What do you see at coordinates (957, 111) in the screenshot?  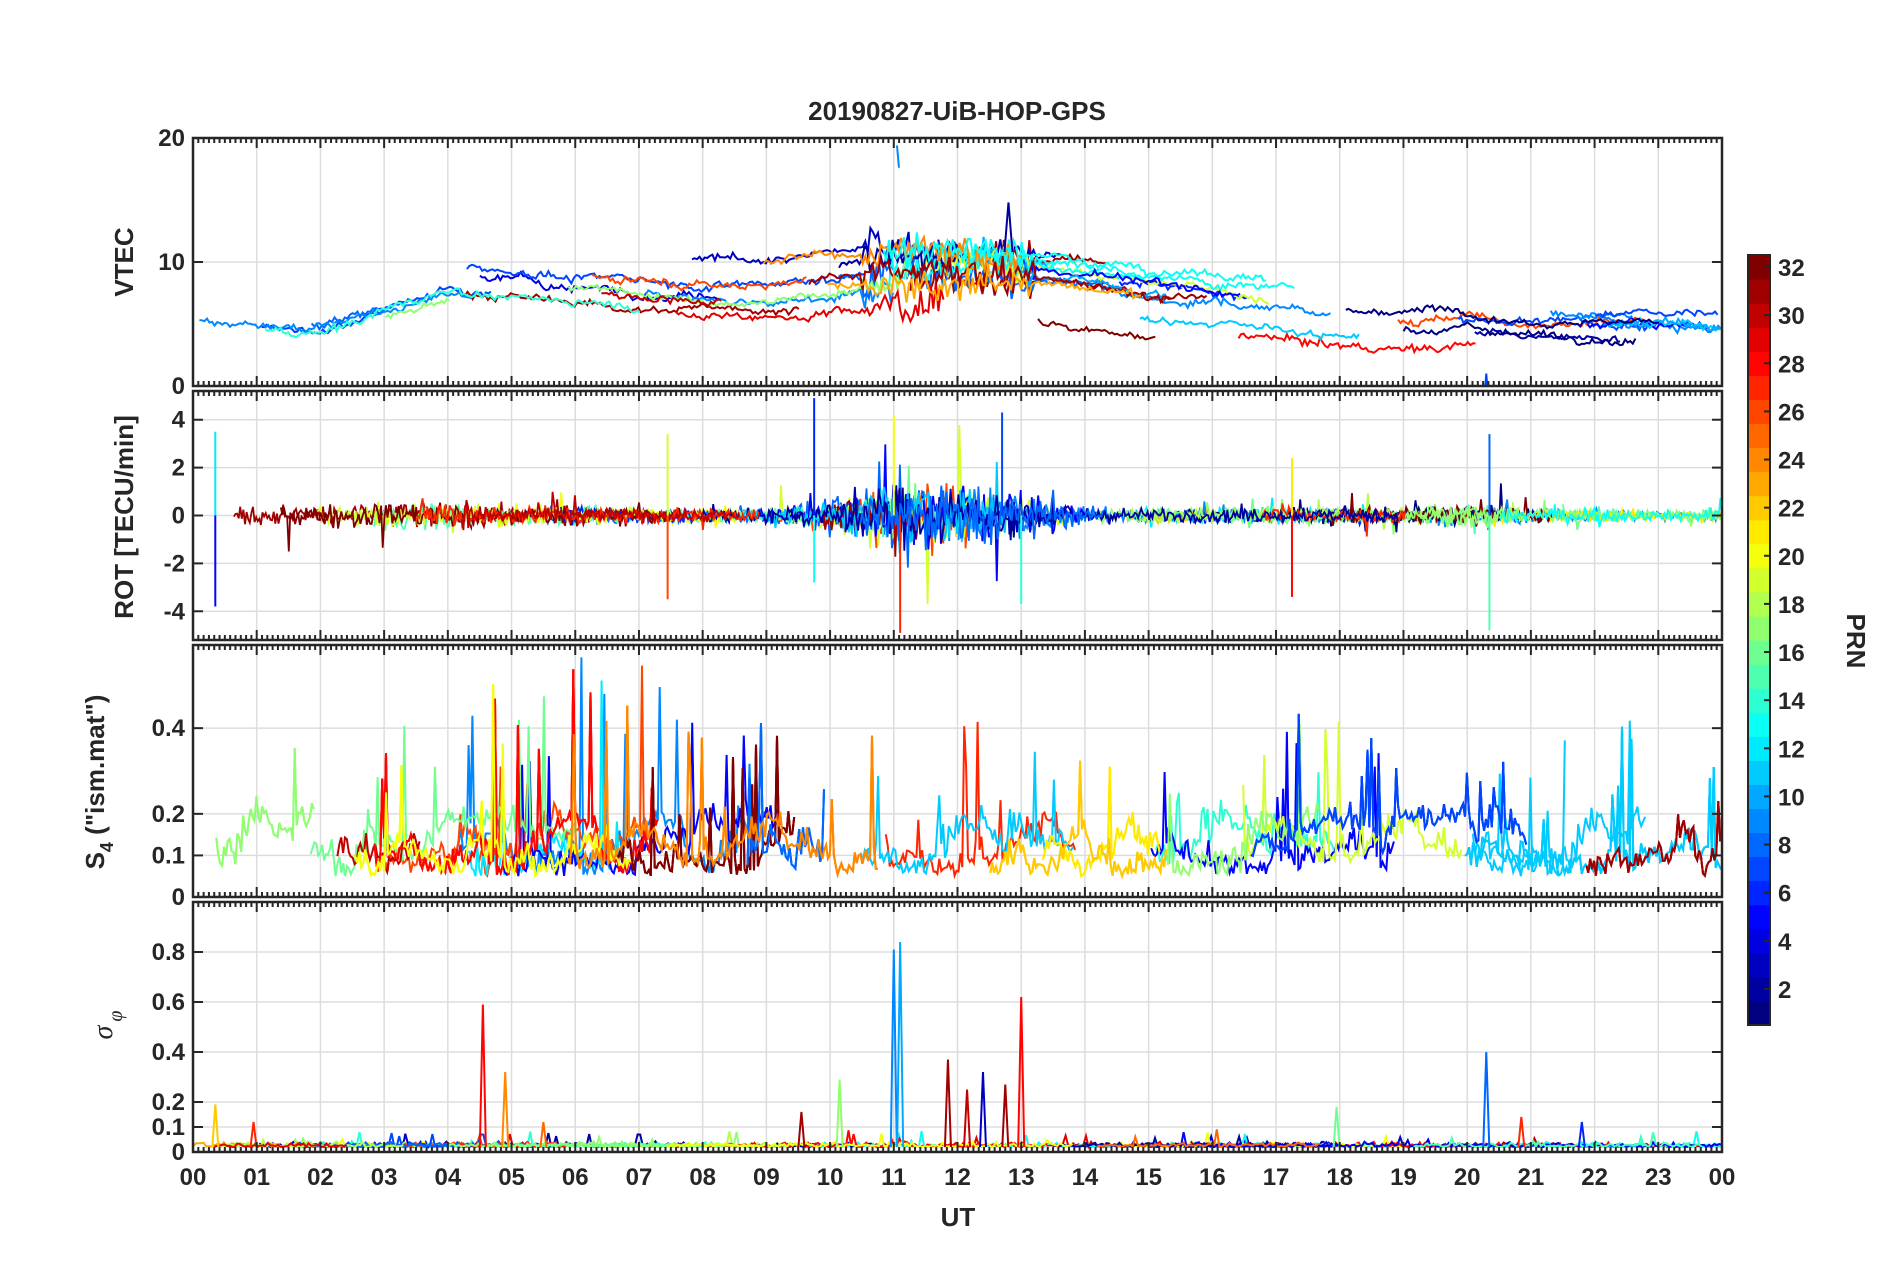 I see `figure-title: 20190827-UiB-HOP-GPS` at bounding box center [957, 111].